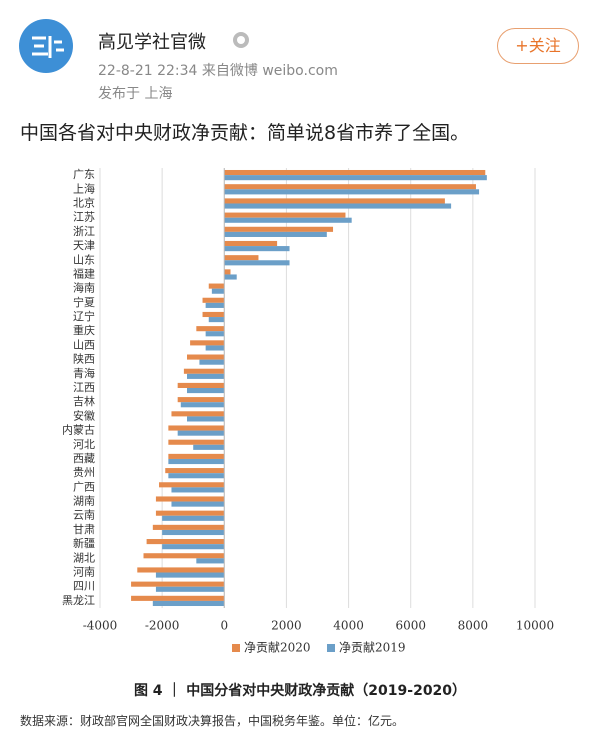 Image resolution: width=600 pixels, height=750 pixels. What do you see at coordinates (372, 647) in the screenshot?
I see `legend-label: 净贡献2019` at bounding box center [372, 647].